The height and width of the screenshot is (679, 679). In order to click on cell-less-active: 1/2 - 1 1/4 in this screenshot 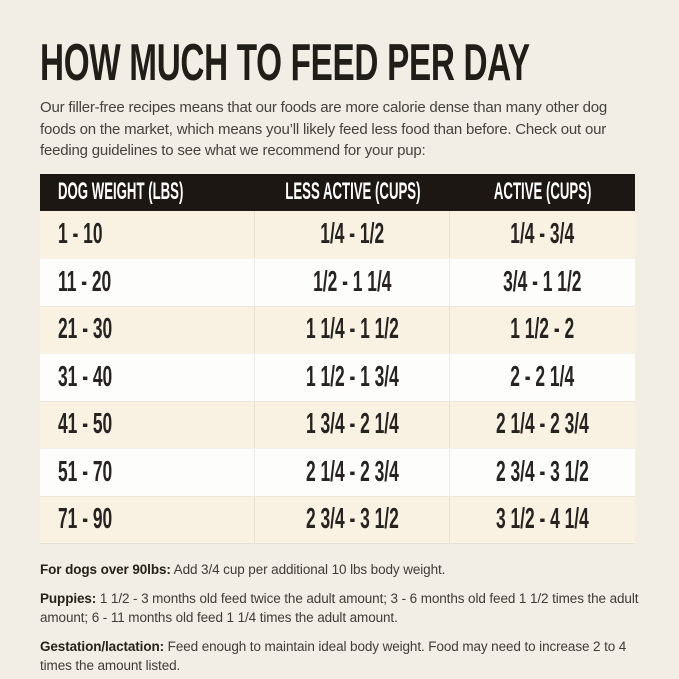, I will do `click(352, 282)`.